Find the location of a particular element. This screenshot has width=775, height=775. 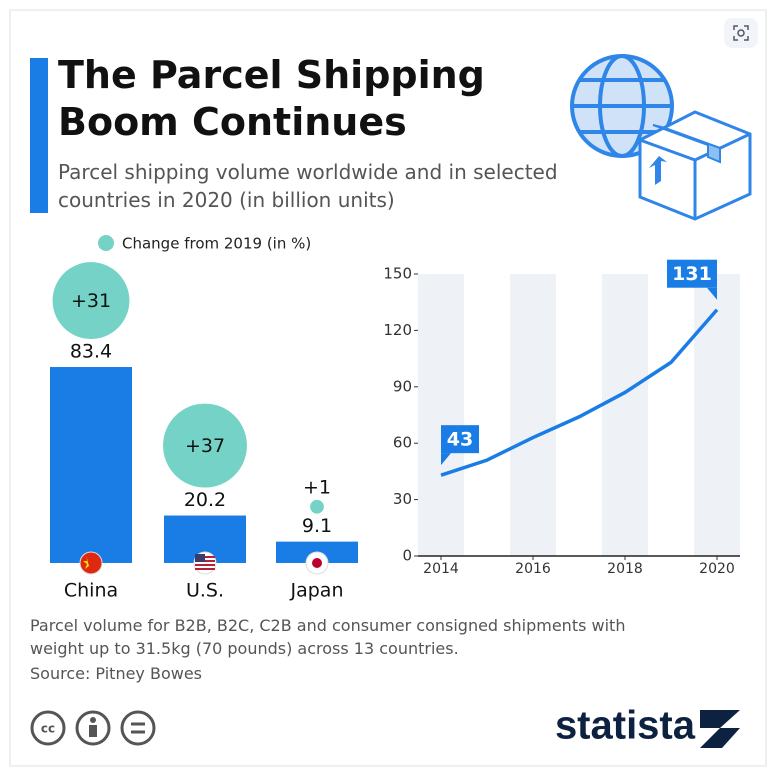

cc-icons: cc is located at coordinates (93, 728).